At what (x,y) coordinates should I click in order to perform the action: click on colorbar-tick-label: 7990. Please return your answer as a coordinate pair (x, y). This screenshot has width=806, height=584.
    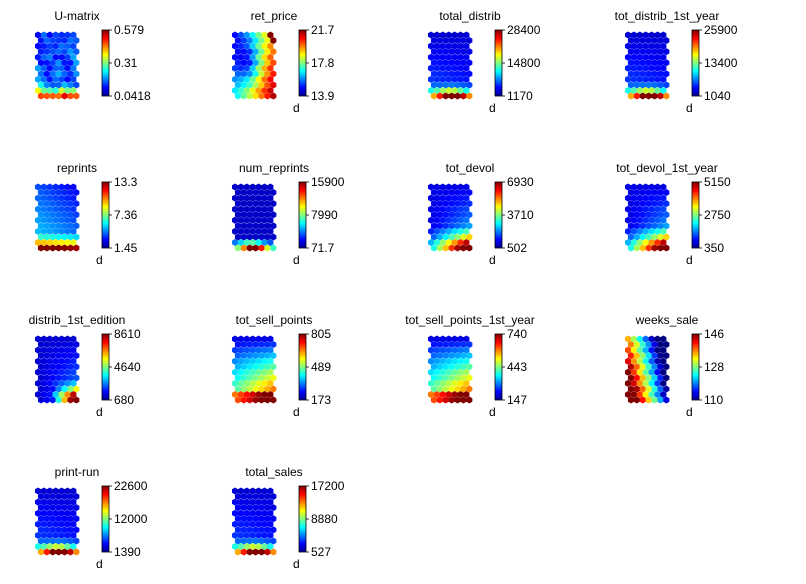
    Looking at the image, I should click on (324, 215).